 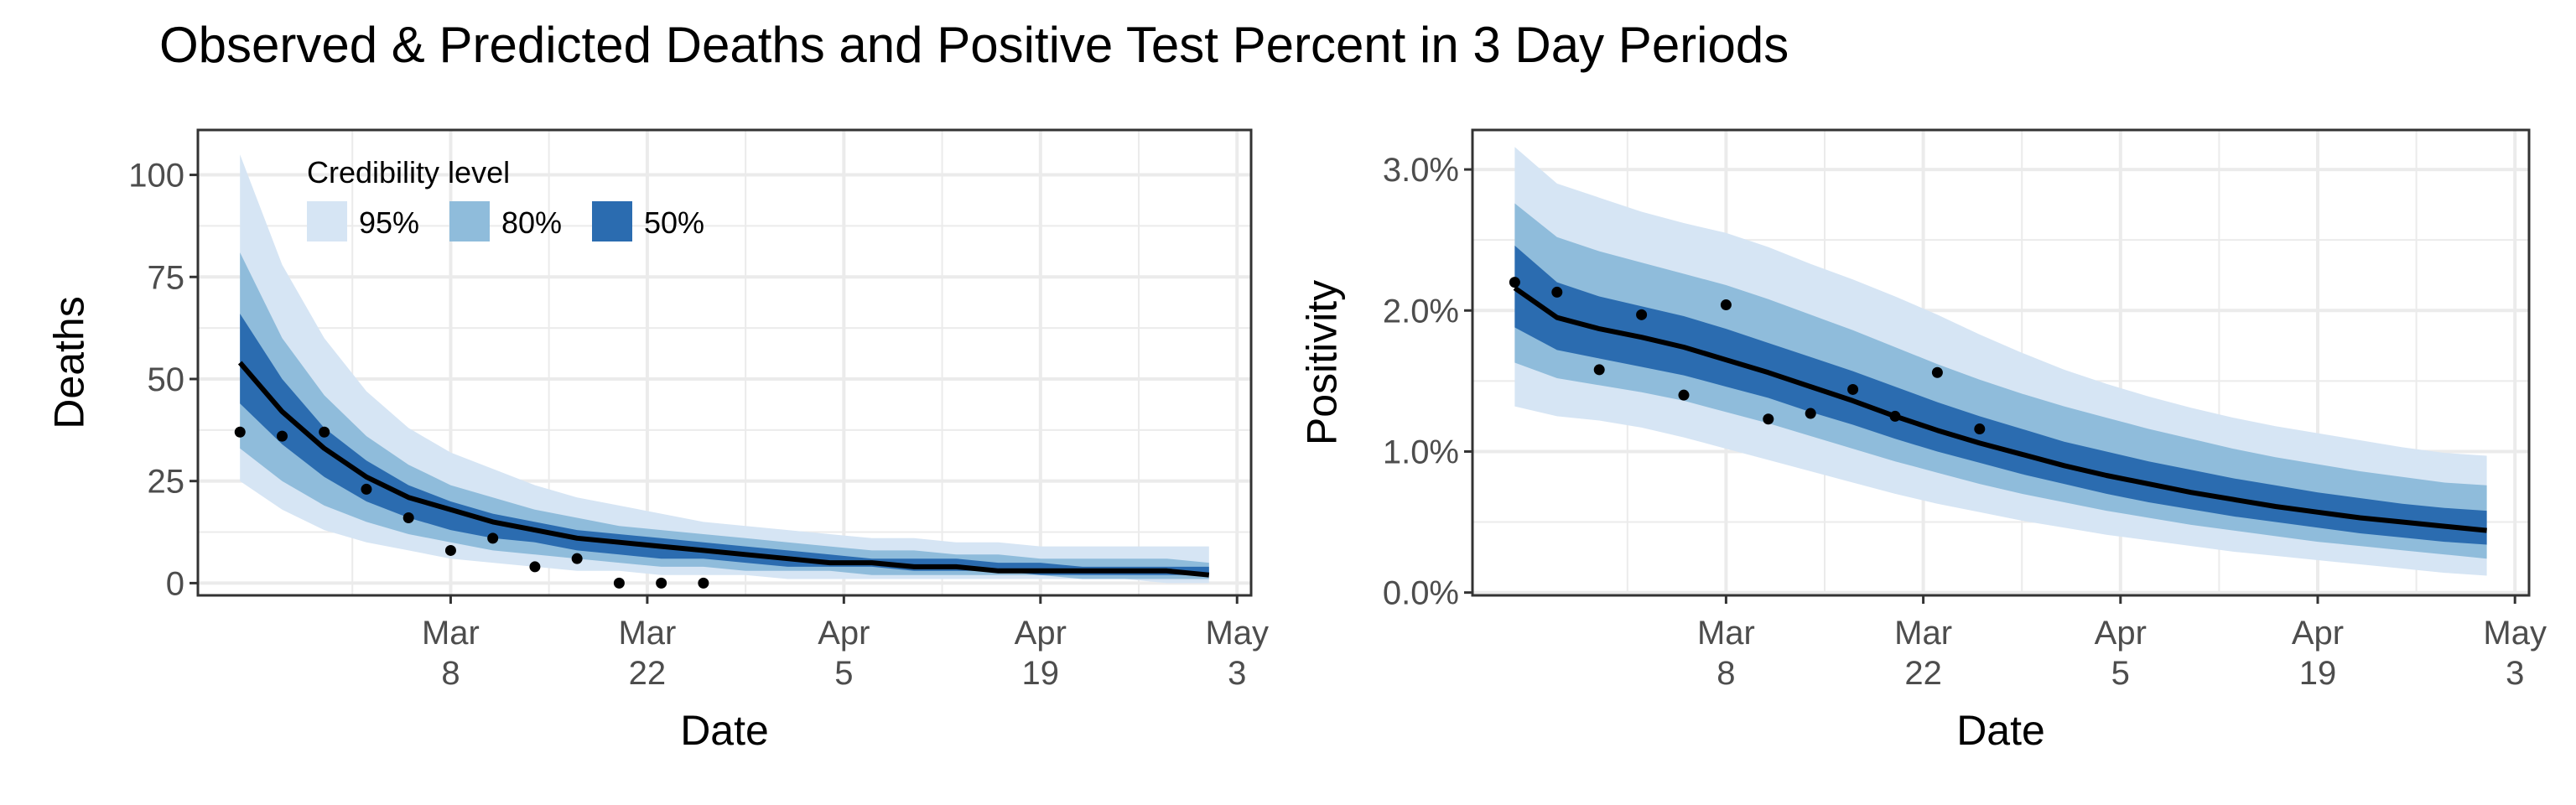 I want to click on legend-item-95-percent: 95%, so click(x=363, y=221).